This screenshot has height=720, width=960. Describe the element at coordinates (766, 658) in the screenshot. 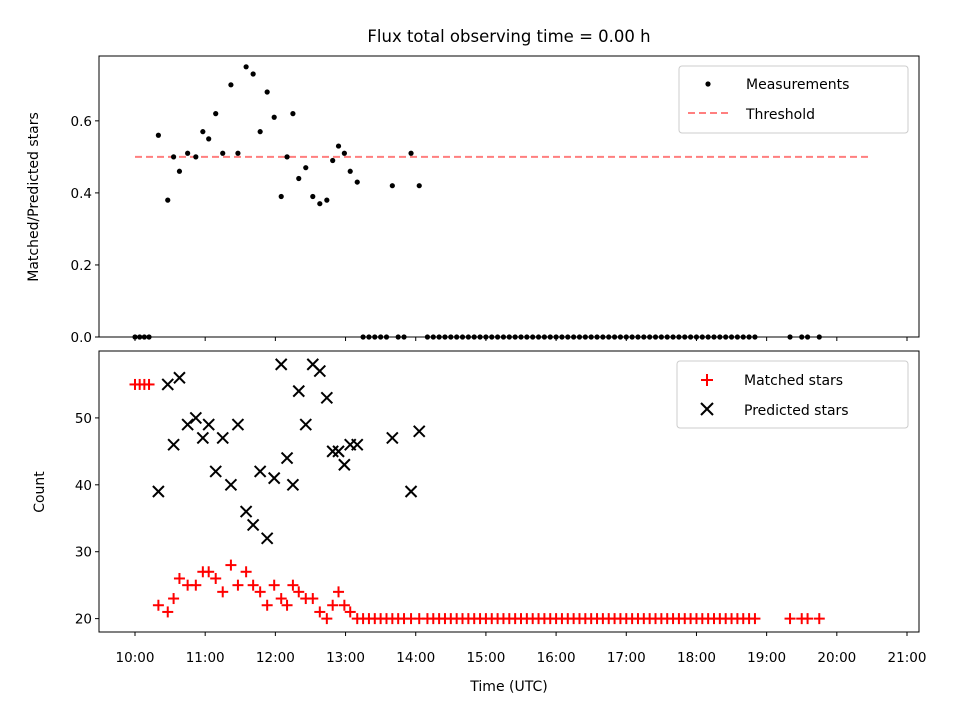

I see `x-tick-label: 19:00` at that location.